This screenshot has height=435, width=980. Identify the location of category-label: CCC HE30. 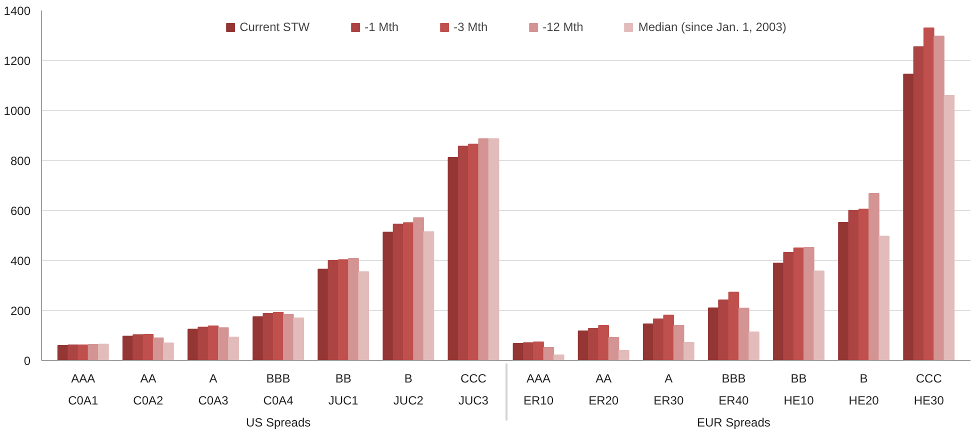
(929, 390).